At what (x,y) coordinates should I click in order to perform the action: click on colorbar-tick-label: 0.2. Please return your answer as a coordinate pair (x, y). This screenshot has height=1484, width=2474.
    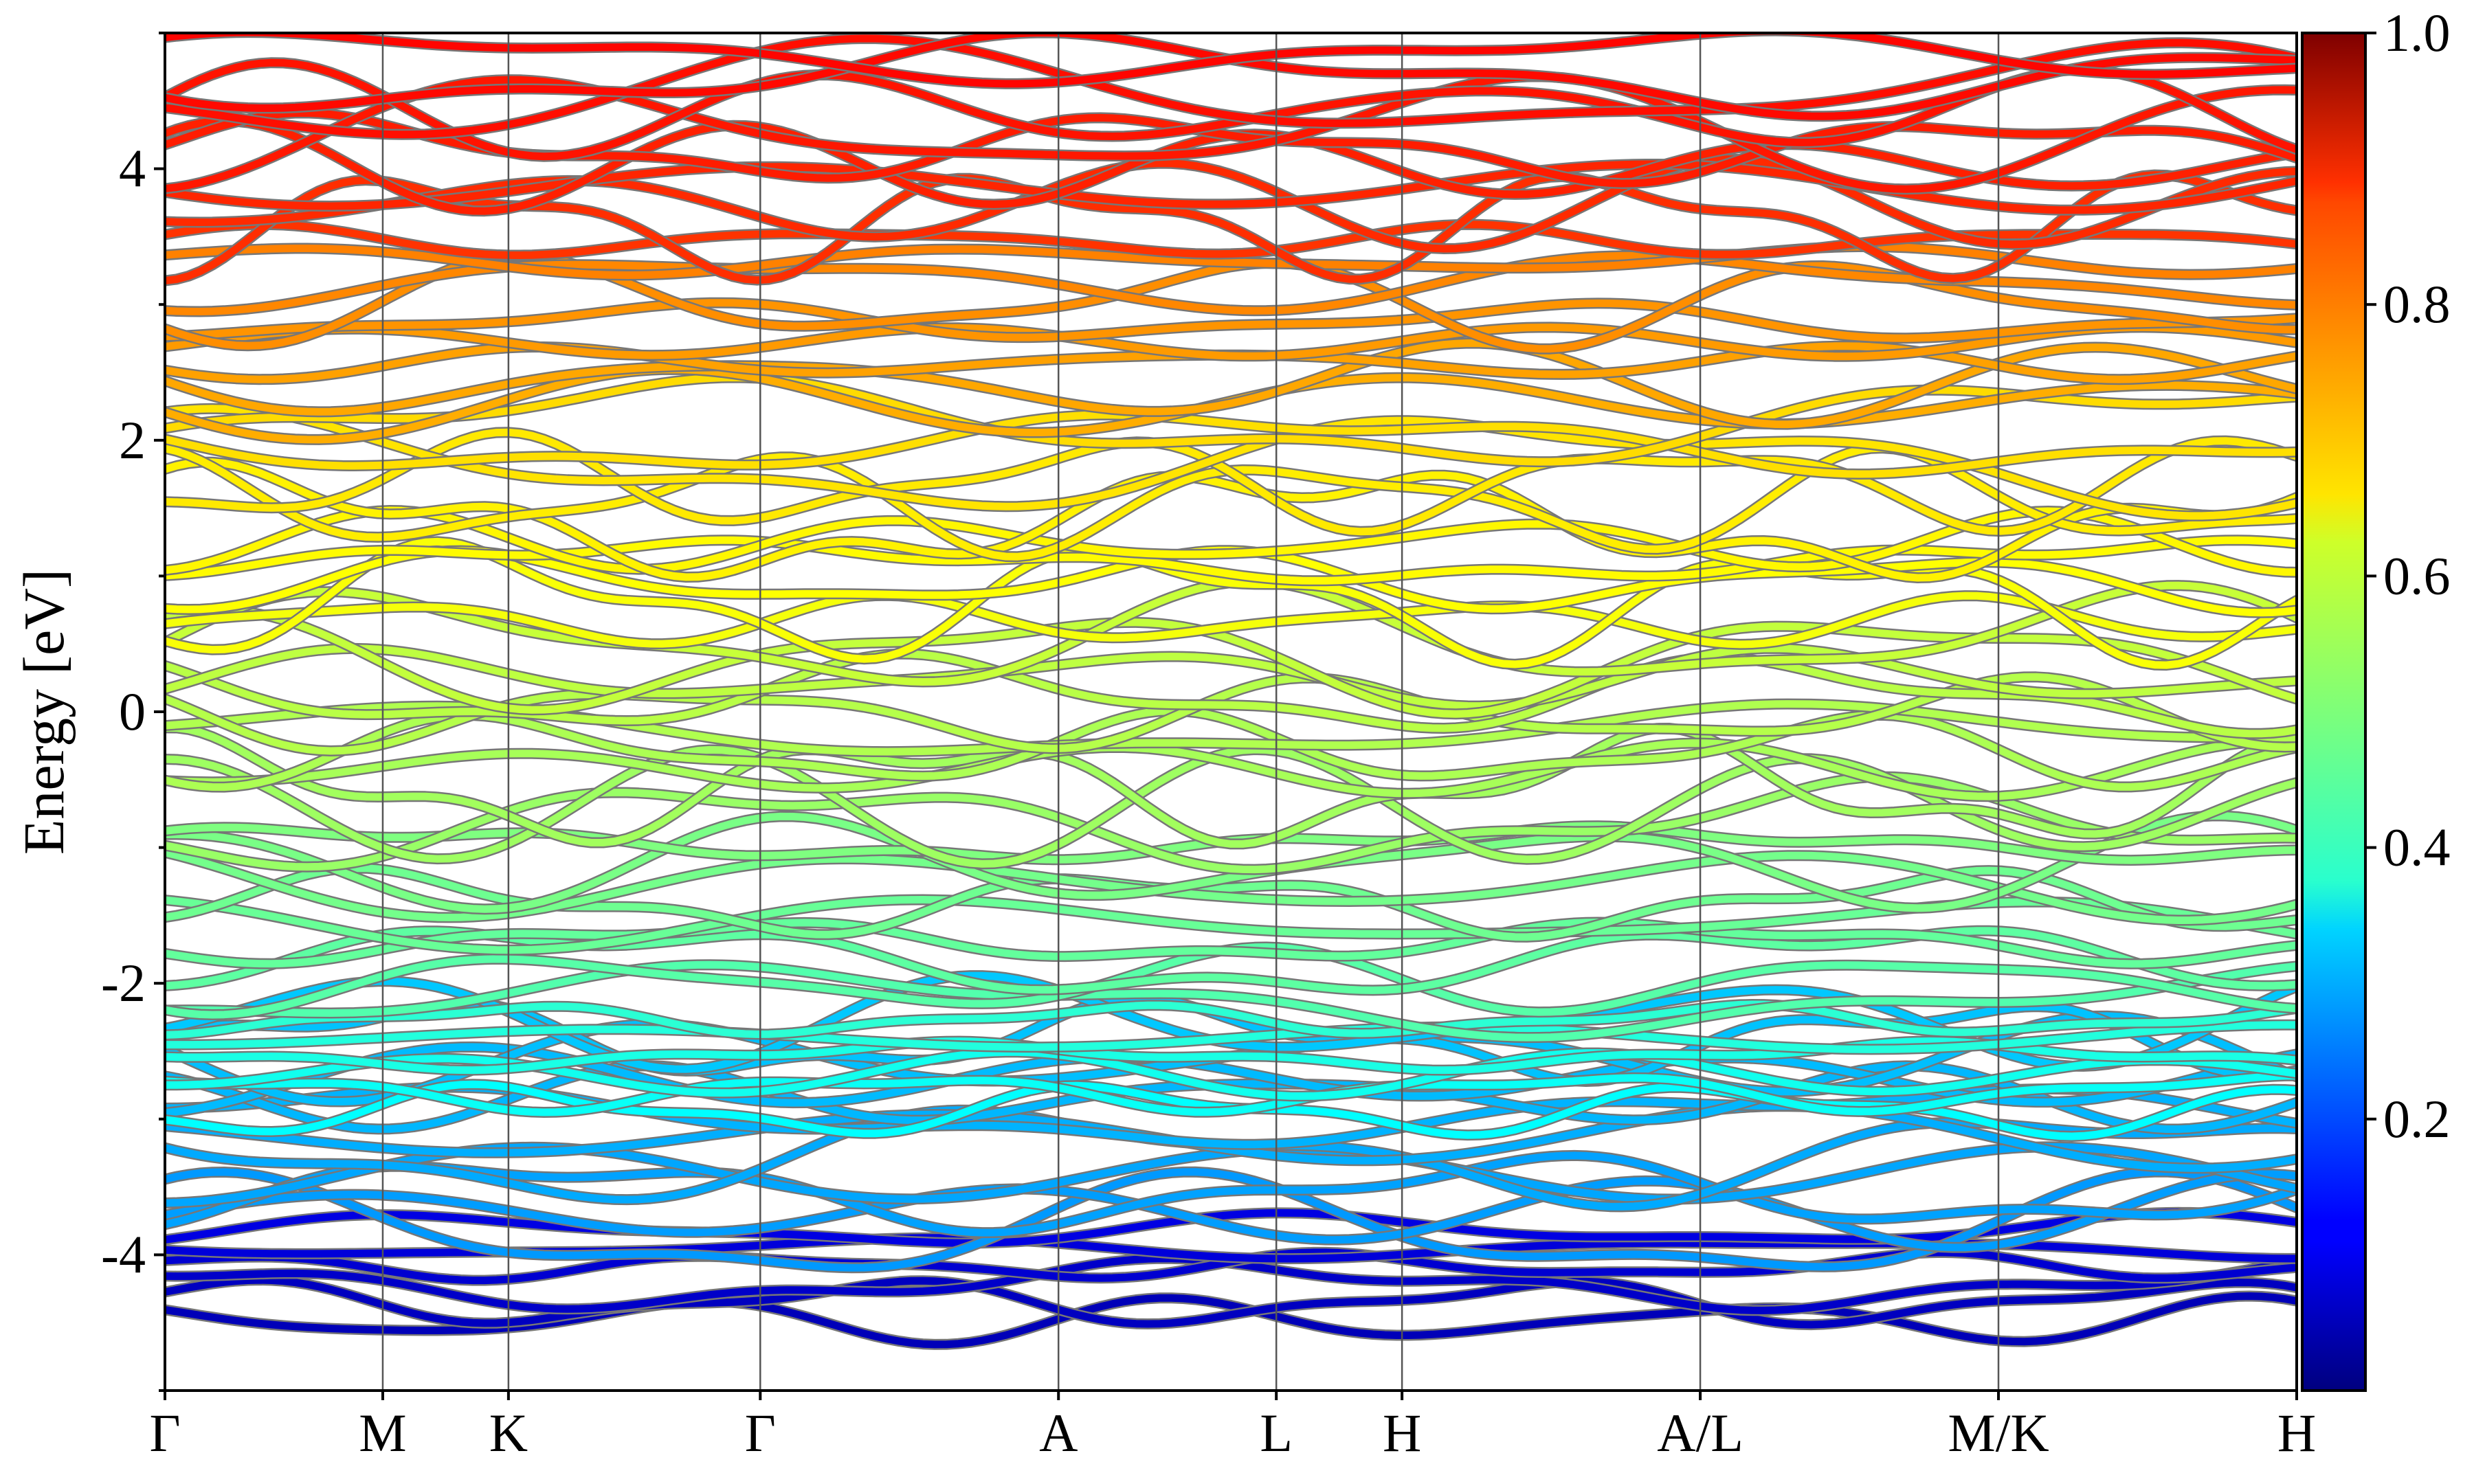
    Looking at the image, I should click on (2417, 1119).